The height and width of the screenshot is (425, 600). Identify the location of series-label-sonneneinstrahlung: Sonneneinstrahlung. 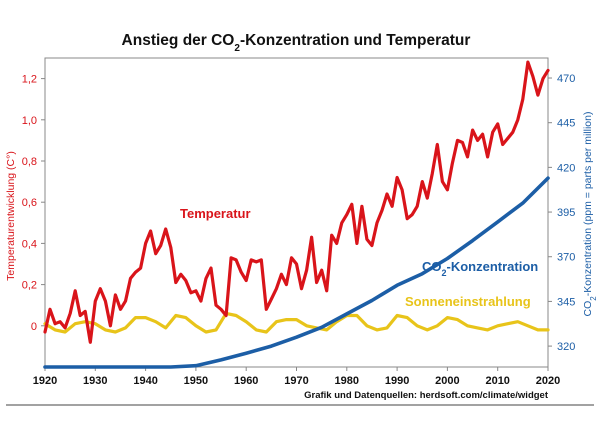
(468, 301).